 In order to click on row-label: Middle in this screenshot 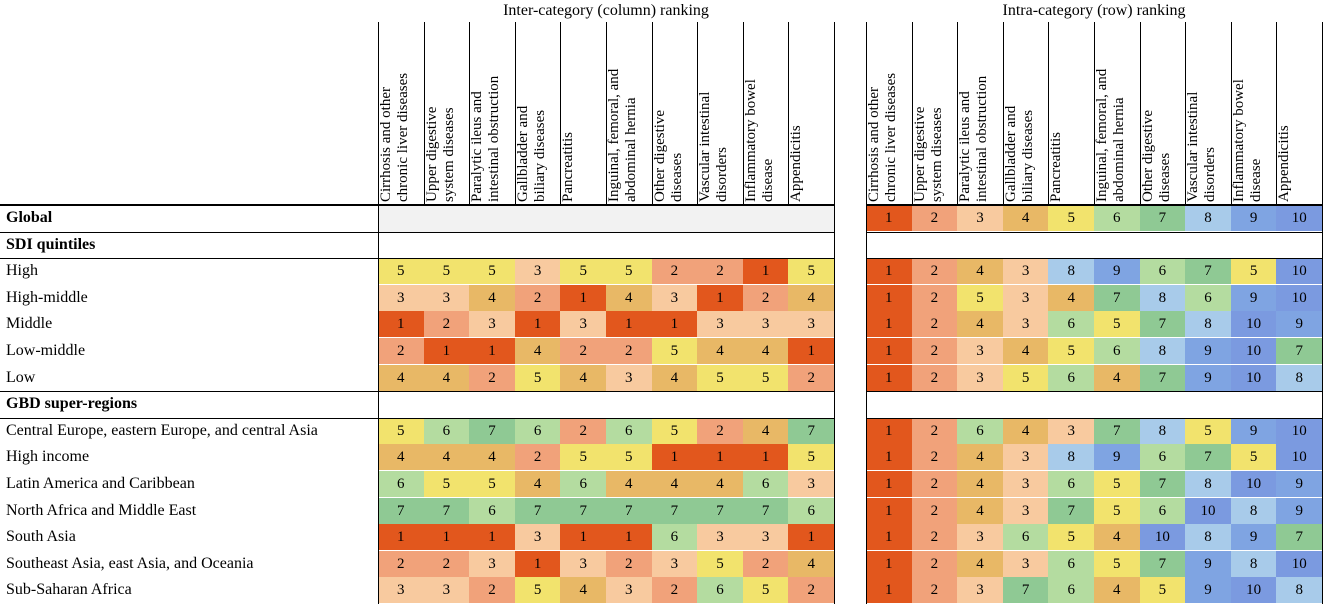, I will do `click(29, 324)`.